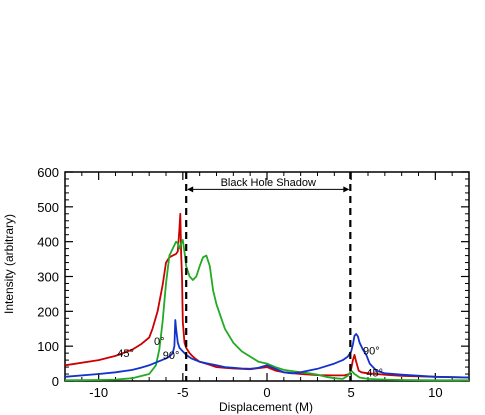  What do you see at coordinates (351, 392) in the screenshot?
I see `x-tick-label: 5` at bounding box center [351, 392].